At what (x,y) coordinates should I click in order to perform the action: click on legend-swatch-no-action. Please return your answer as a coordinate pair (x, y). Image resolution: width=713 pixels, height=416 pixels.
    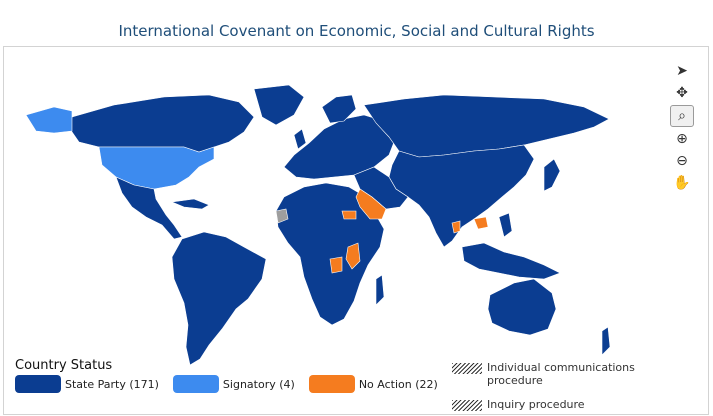
    Looking at the image, I should click on (331, 384).